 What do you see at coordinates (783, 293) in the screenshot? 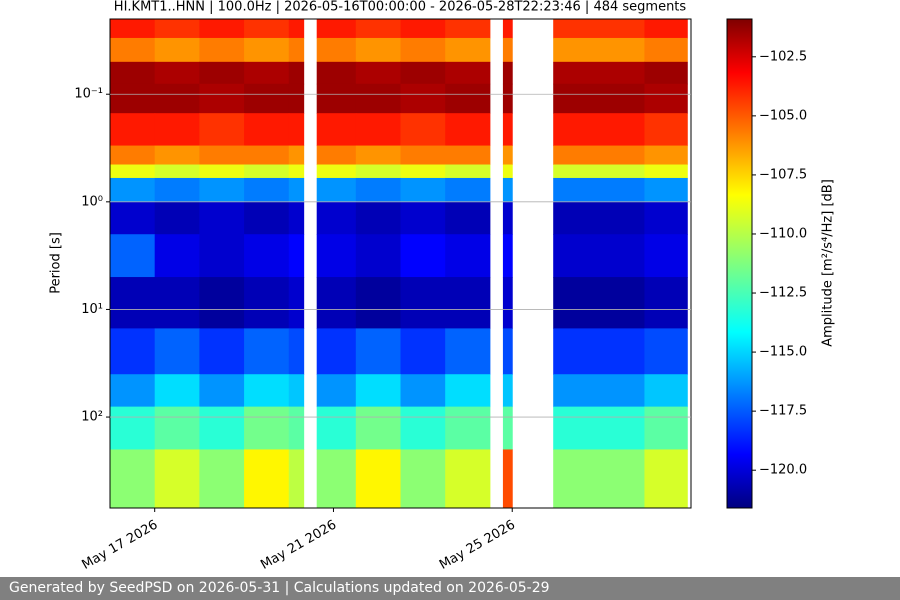
I see `colorbar-tick-label: −112.5` at bounding box center [783, 293].